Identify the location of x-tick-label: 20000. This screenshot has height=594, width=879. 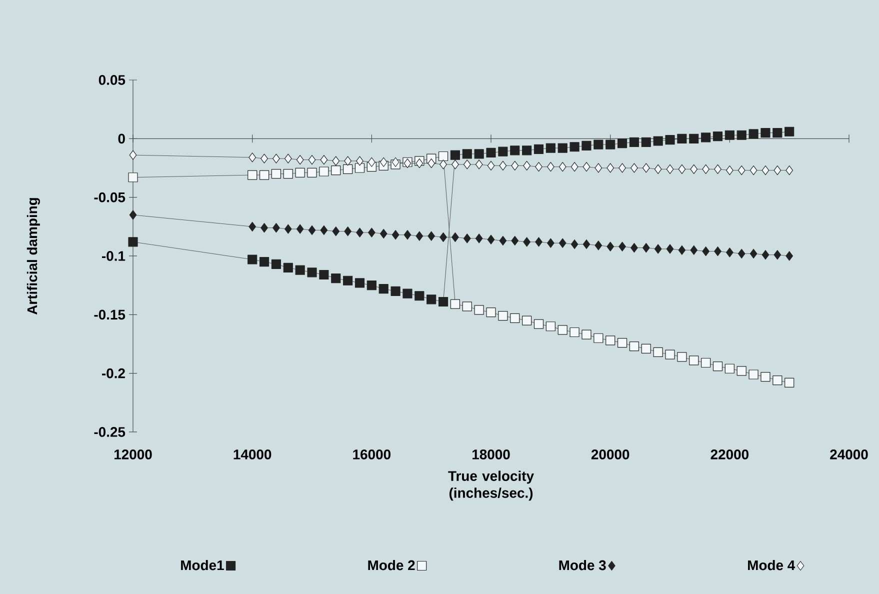
(610, 454).